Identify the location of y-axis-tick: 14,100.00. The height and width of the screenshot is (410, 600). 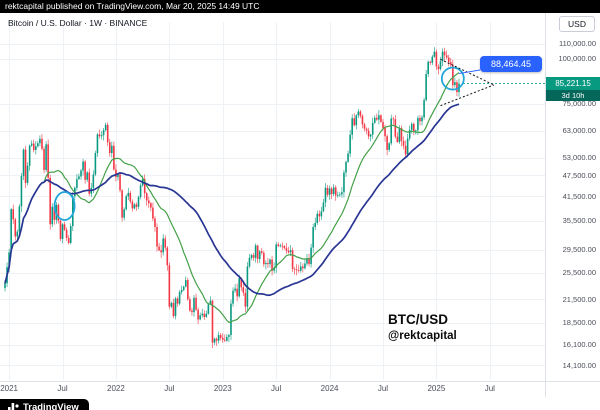
(579, 365).